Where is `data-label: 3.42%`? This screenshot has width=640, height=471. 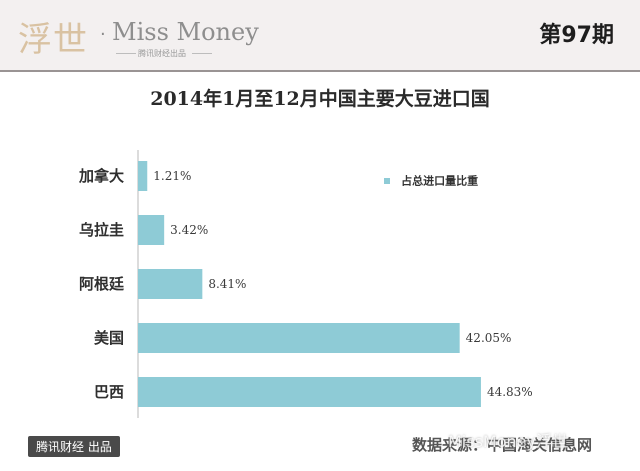 data-label: 3.42% is located at coordinates (189, 230).